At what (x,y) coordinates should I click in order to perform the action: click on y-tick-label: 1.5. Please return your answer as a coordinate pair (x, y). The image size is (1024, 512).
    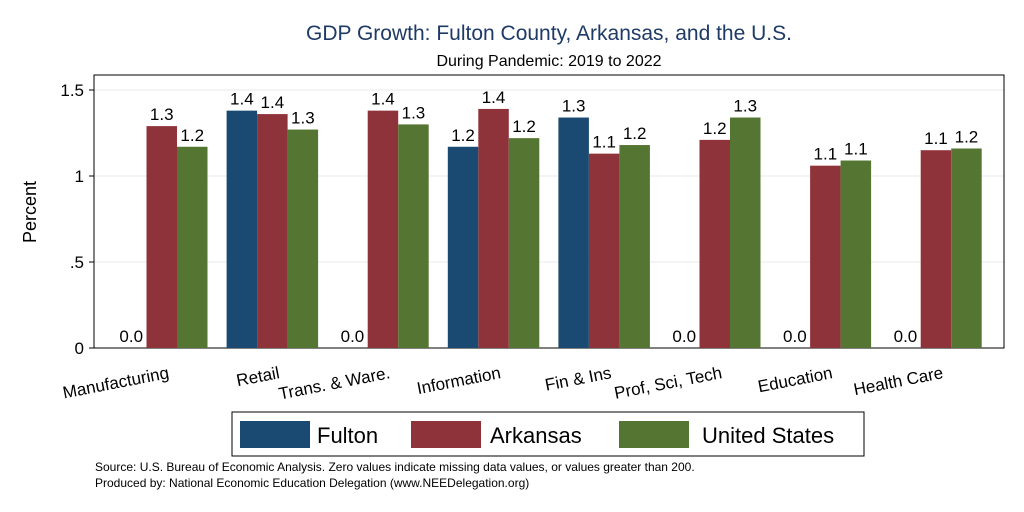
    Looking at the image, I should click on (72, 90).